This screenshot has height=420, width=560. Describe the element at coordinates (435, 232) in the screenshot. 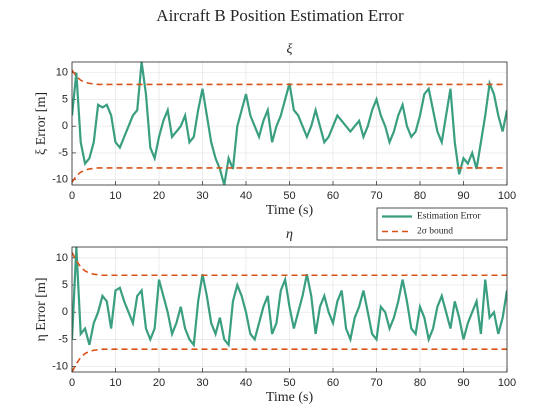

I see `legend-label: 2σ bound` at that location.